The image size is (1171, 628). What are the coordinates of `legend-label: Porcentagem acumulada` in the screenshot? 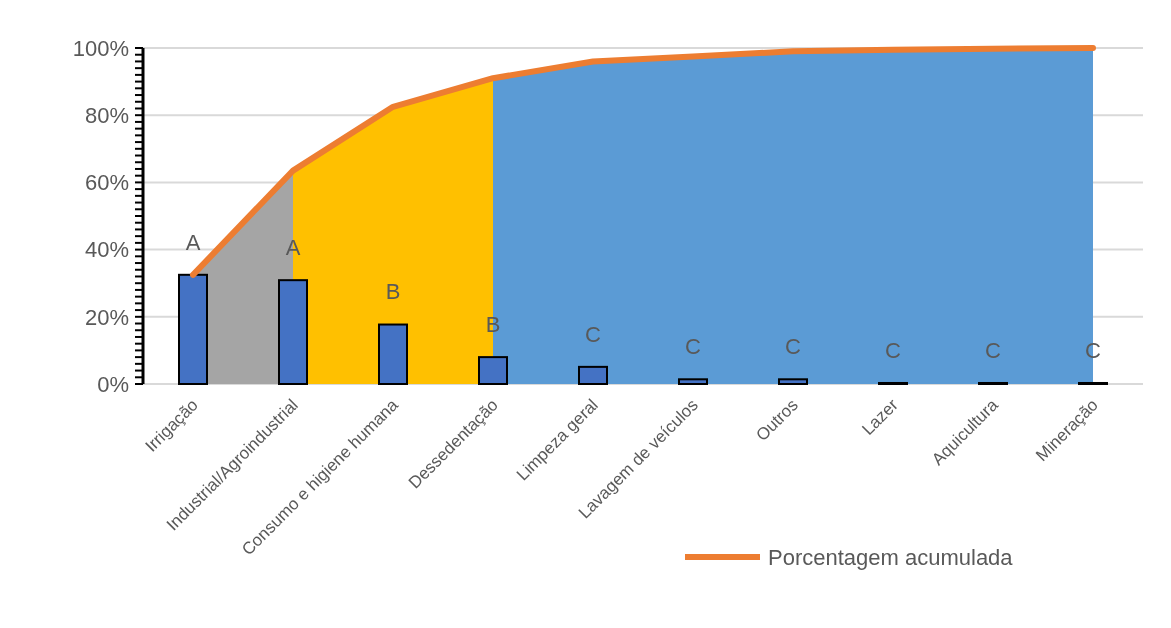 It's located at (891, 557).